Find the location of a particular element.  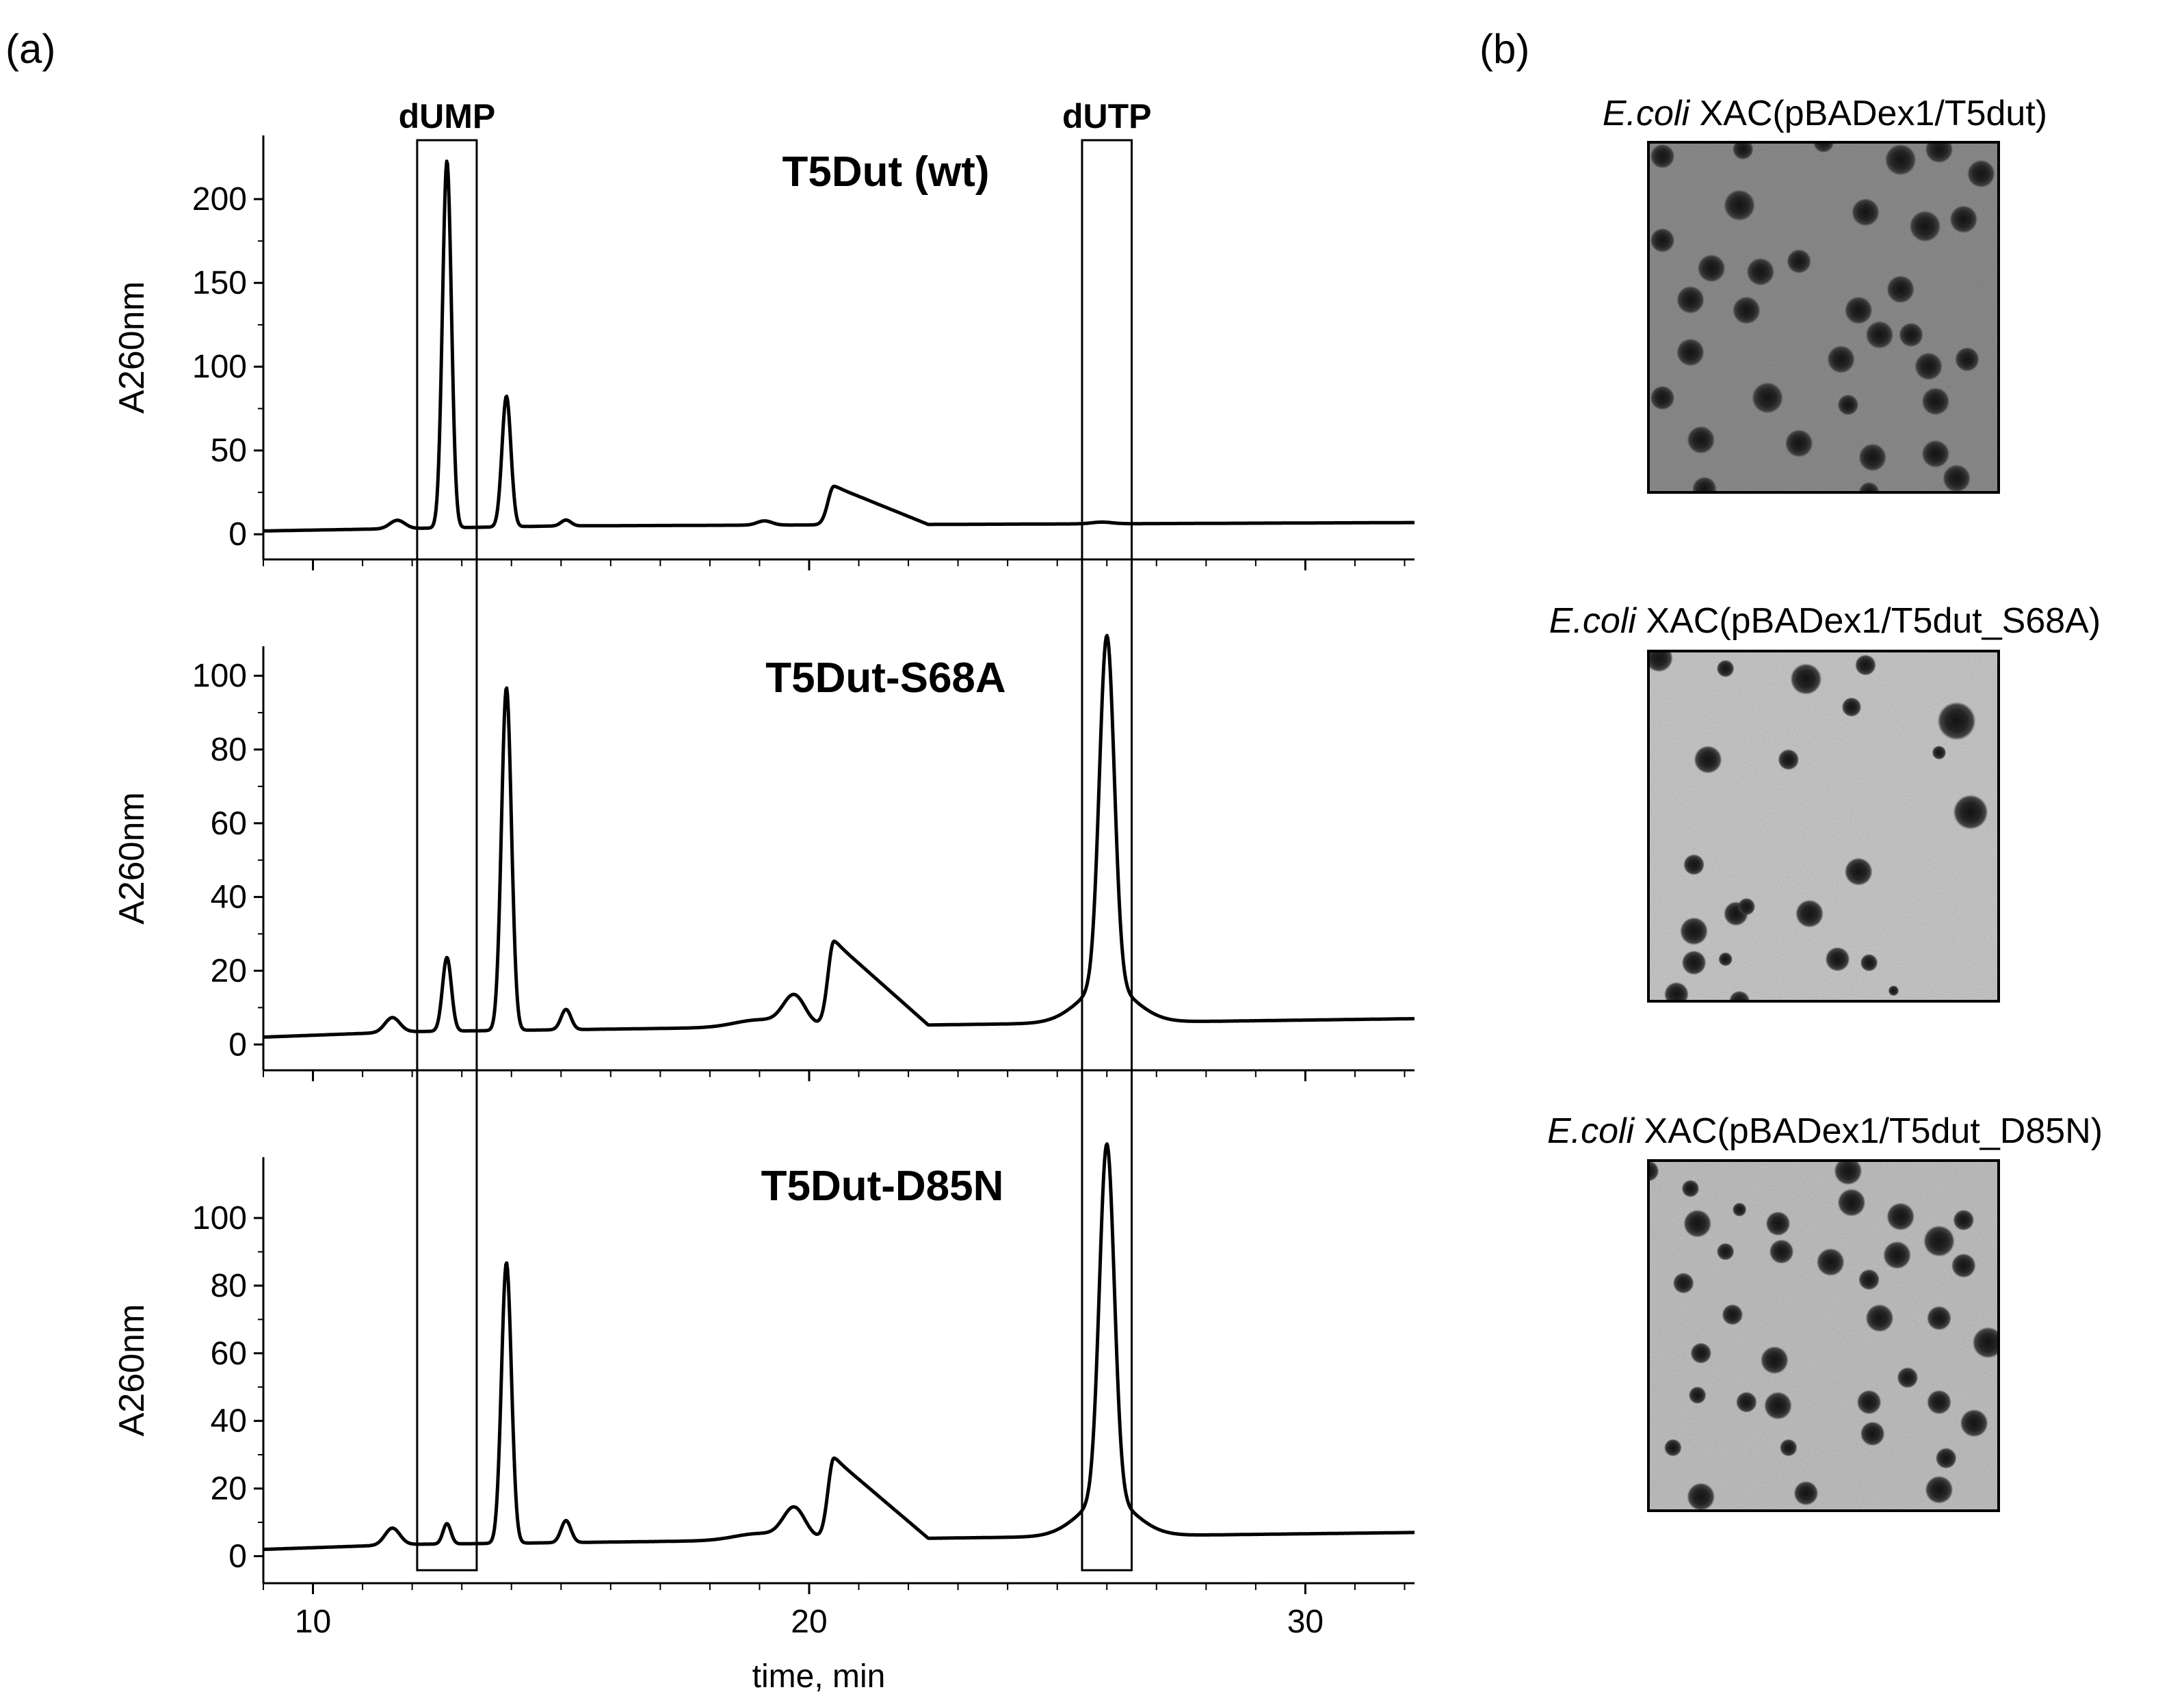

colony-plate is located at coordinates (1823, 826).